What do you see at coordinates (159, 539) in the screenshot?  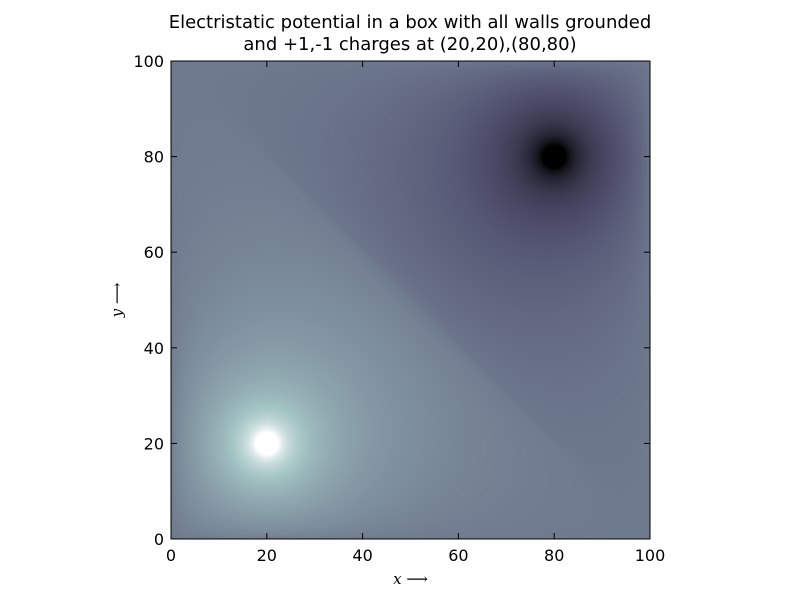 I see `y-tick-label: 0` at bounding box center [159, 539].